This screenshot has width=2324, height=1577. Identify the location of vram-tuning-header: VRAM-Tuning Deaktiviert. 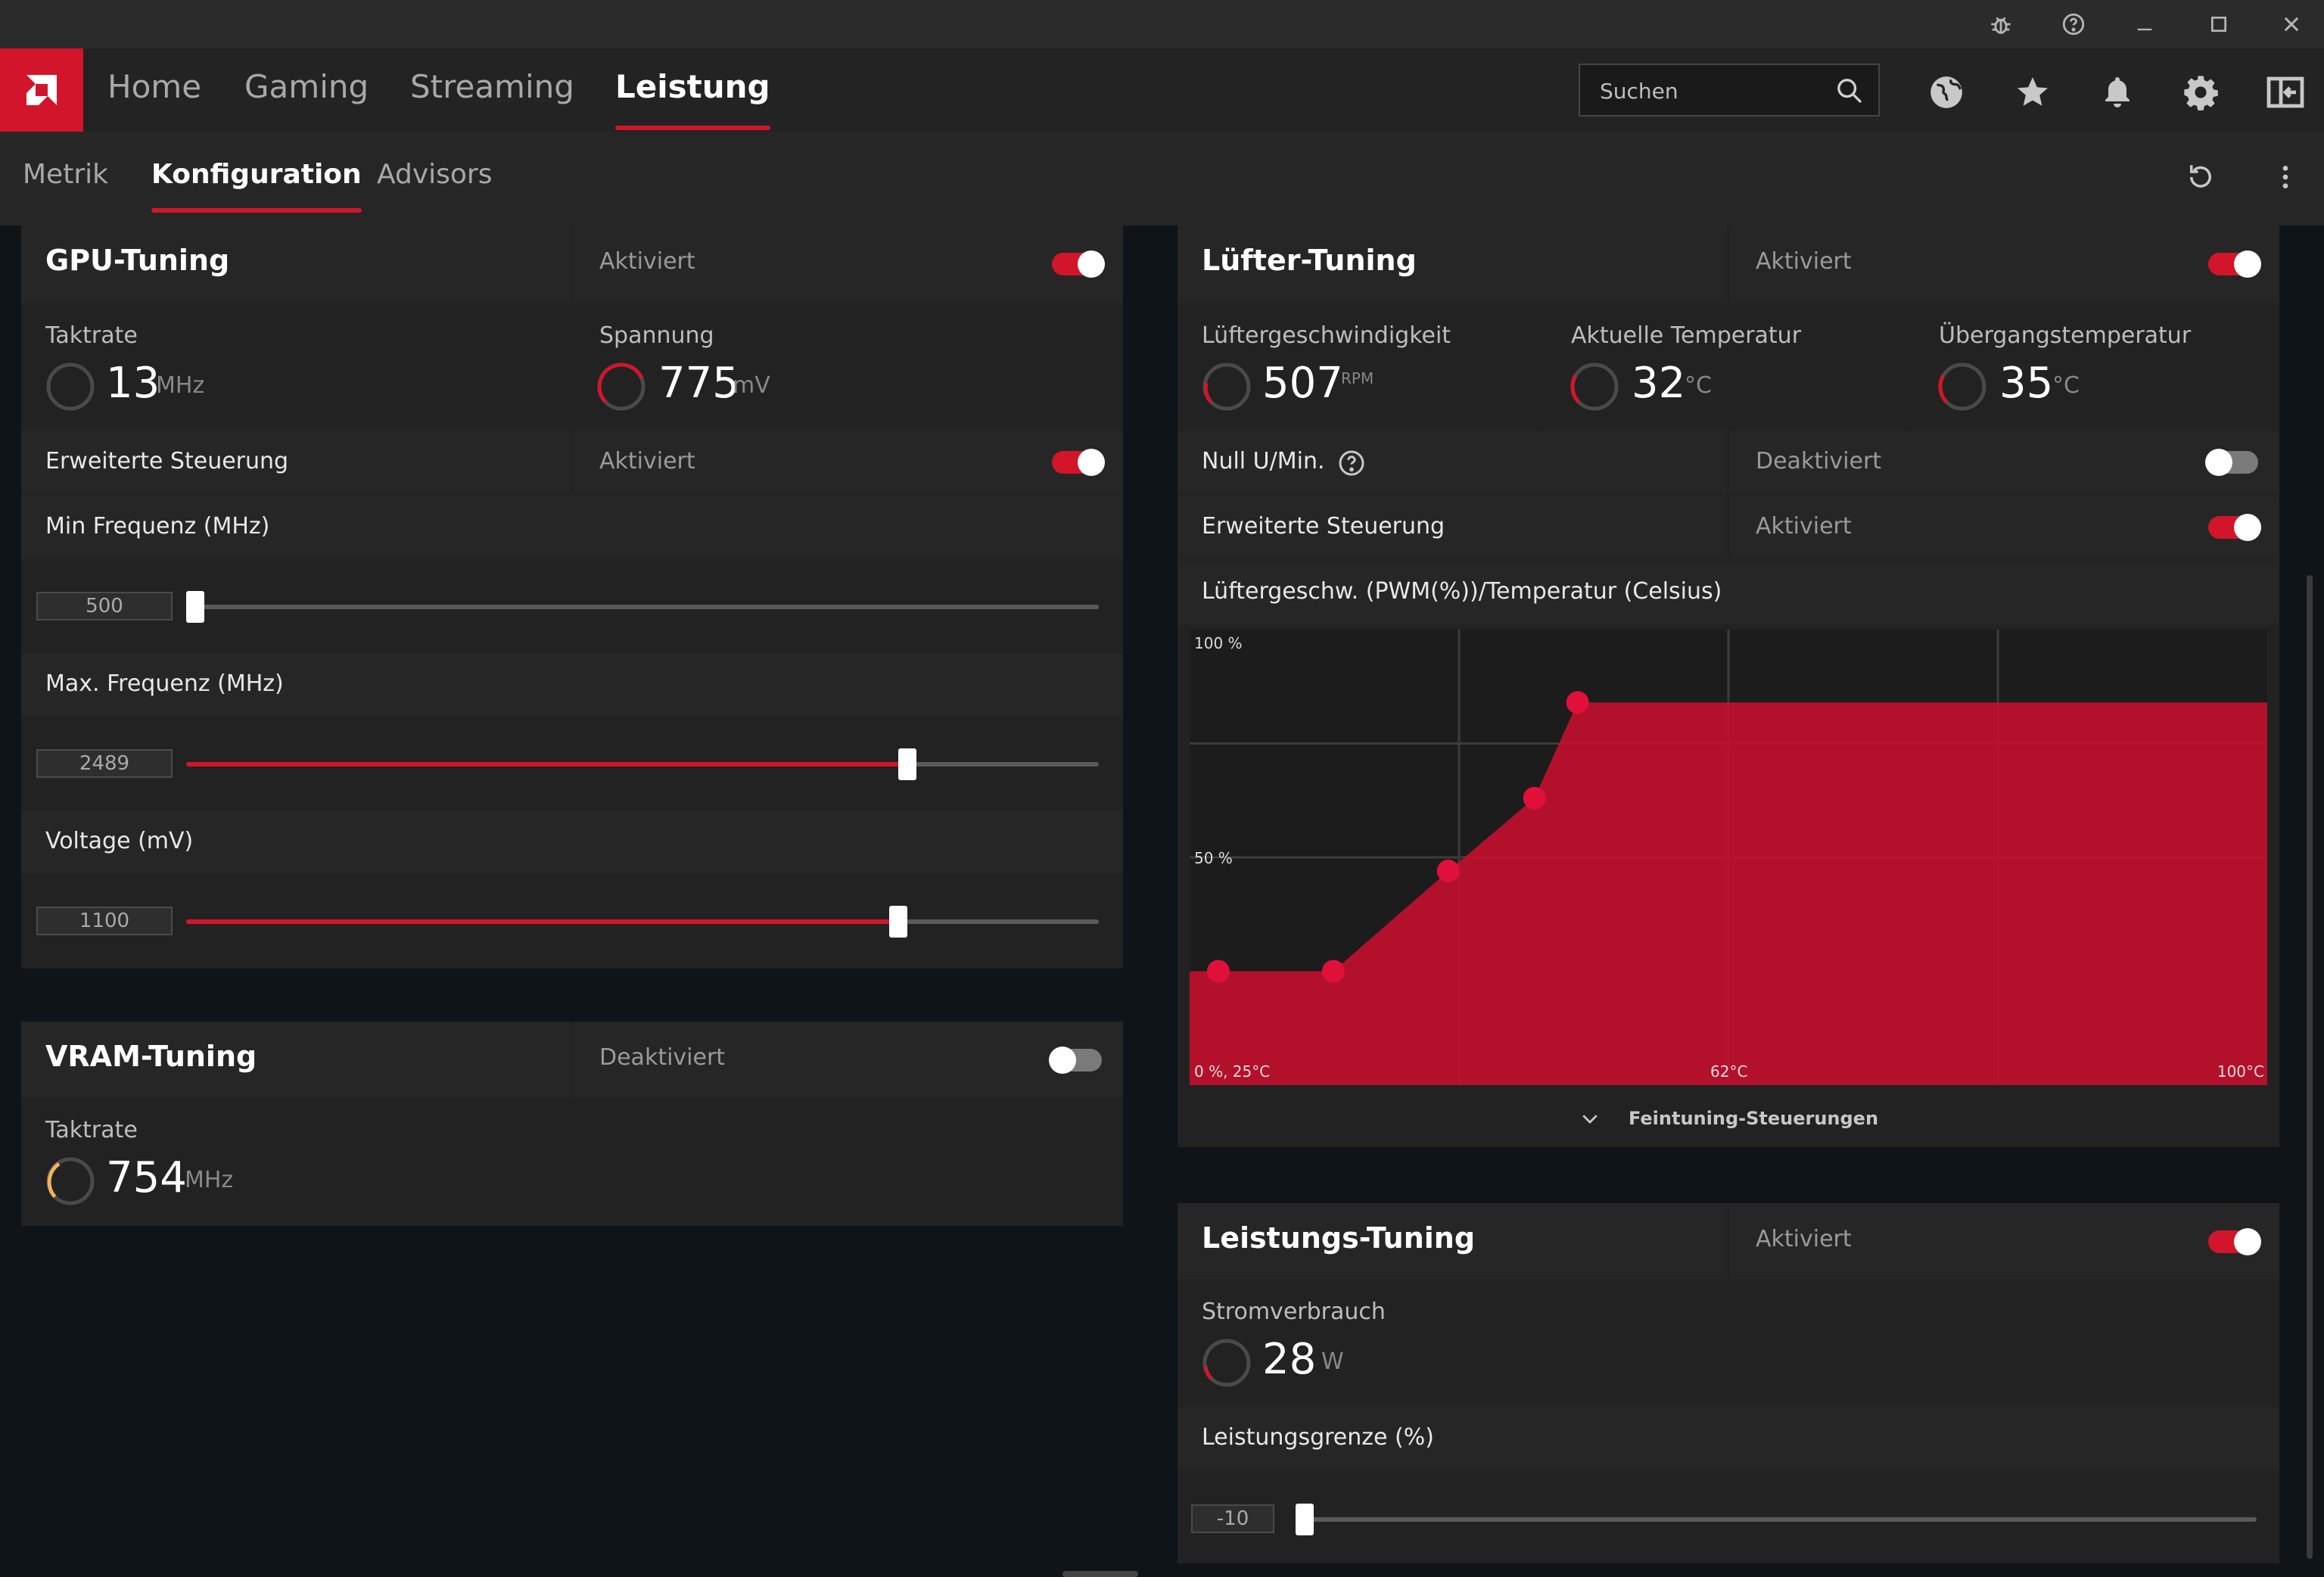
(572, 1059).